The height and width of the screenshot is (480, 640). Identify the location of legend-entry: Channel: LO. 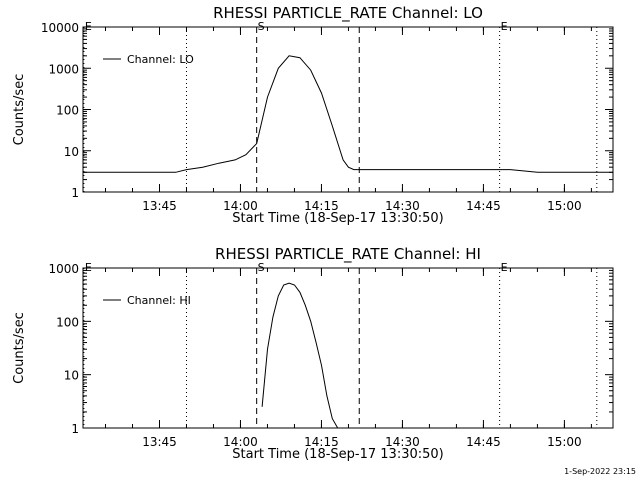
(160, 59).